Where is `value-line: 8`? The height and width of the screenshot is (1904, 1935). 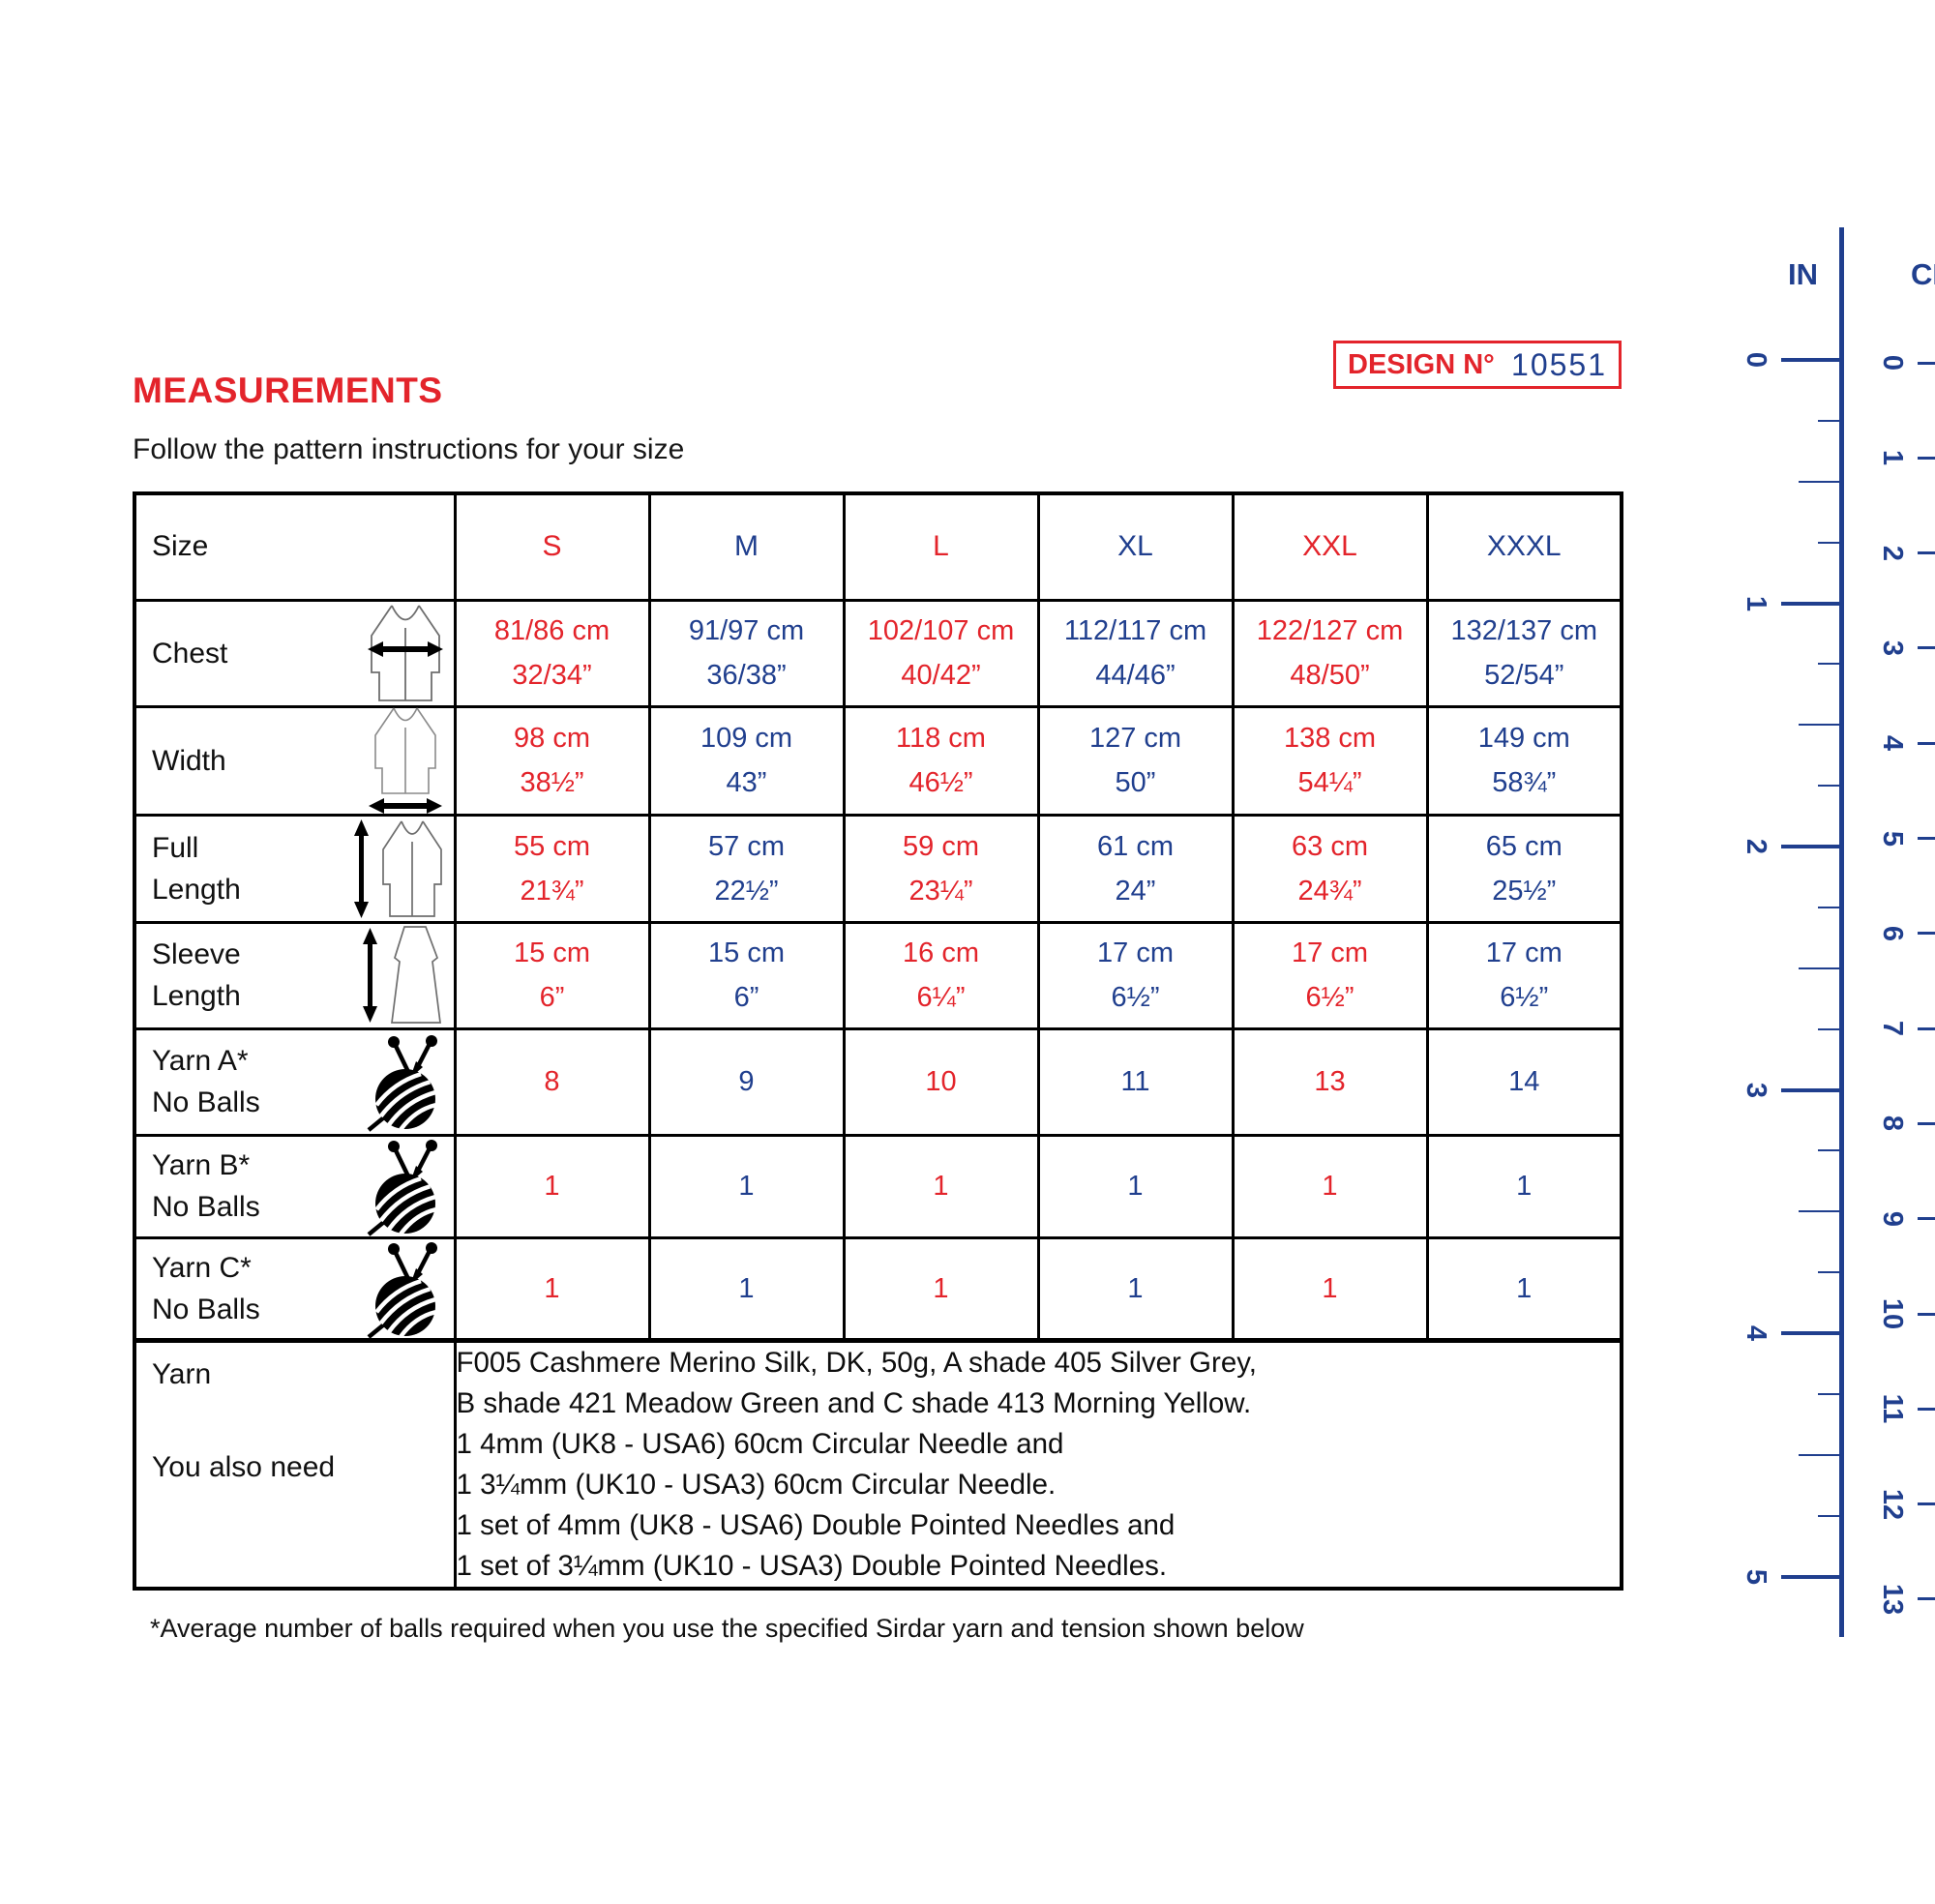
value-line: 8 is located at coordinates (552, 1082).